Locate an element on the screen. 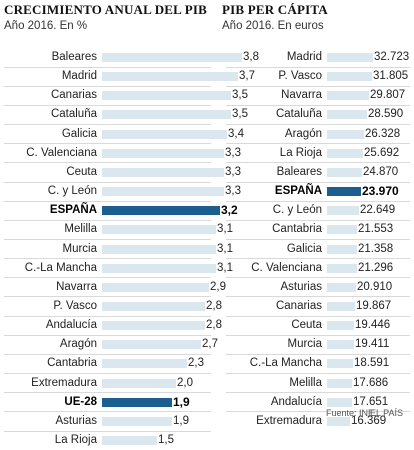 This screenshot has height=450, width=414. gdp-bar-galicia is located at coordinates (342, 249).